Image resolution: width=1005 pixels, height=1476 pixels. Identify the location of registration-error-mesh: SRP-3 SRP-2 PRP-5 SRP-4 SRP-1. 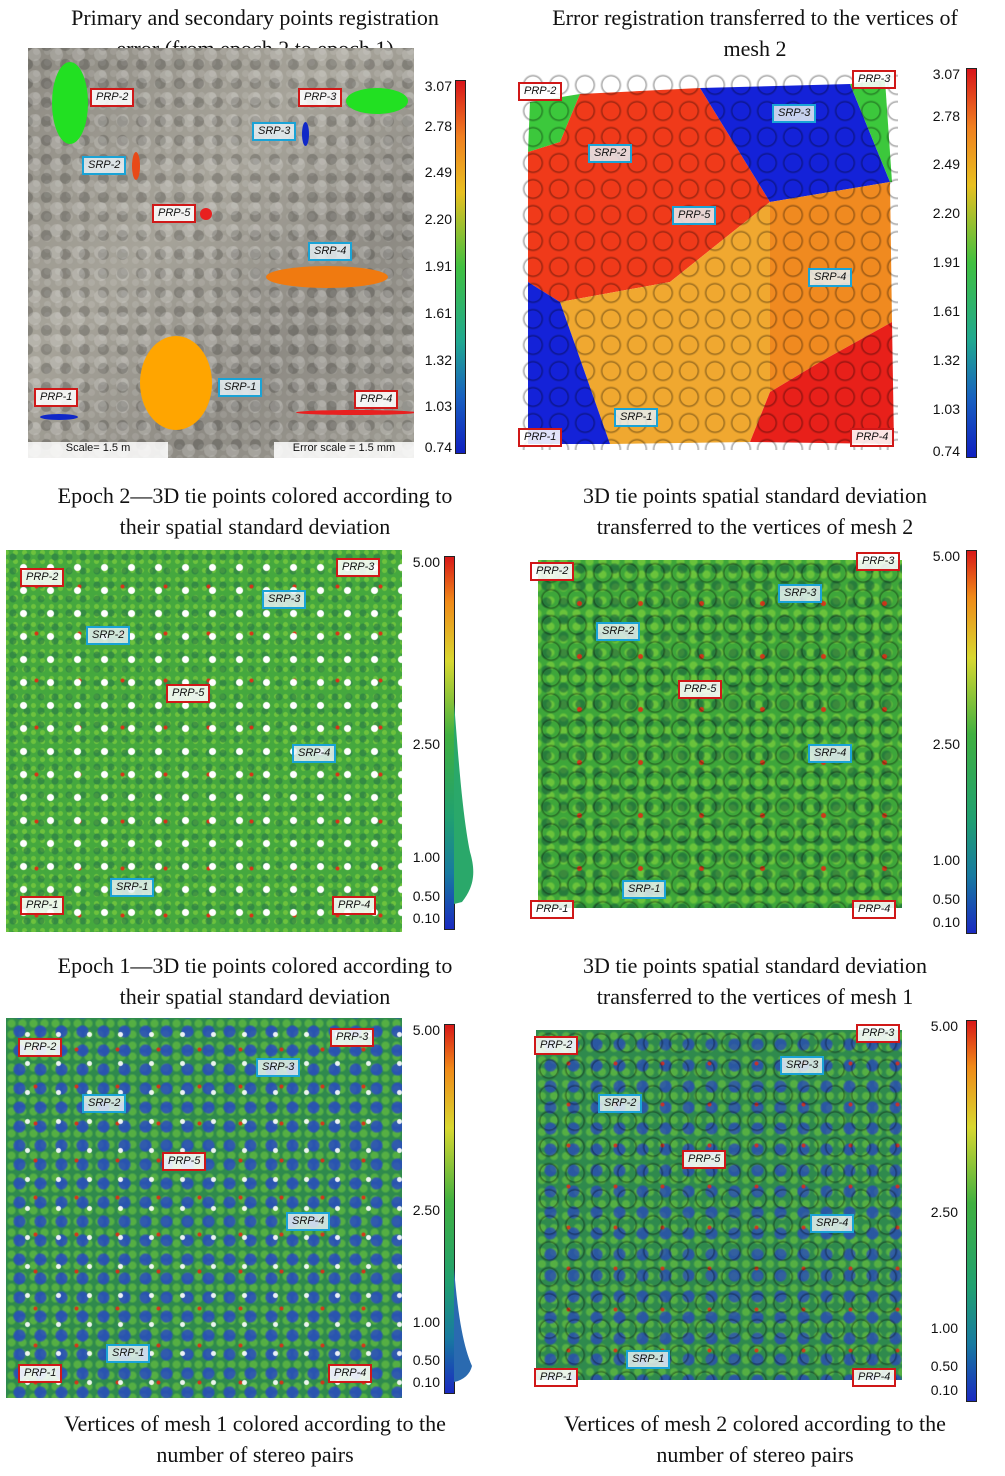
(709, 261).